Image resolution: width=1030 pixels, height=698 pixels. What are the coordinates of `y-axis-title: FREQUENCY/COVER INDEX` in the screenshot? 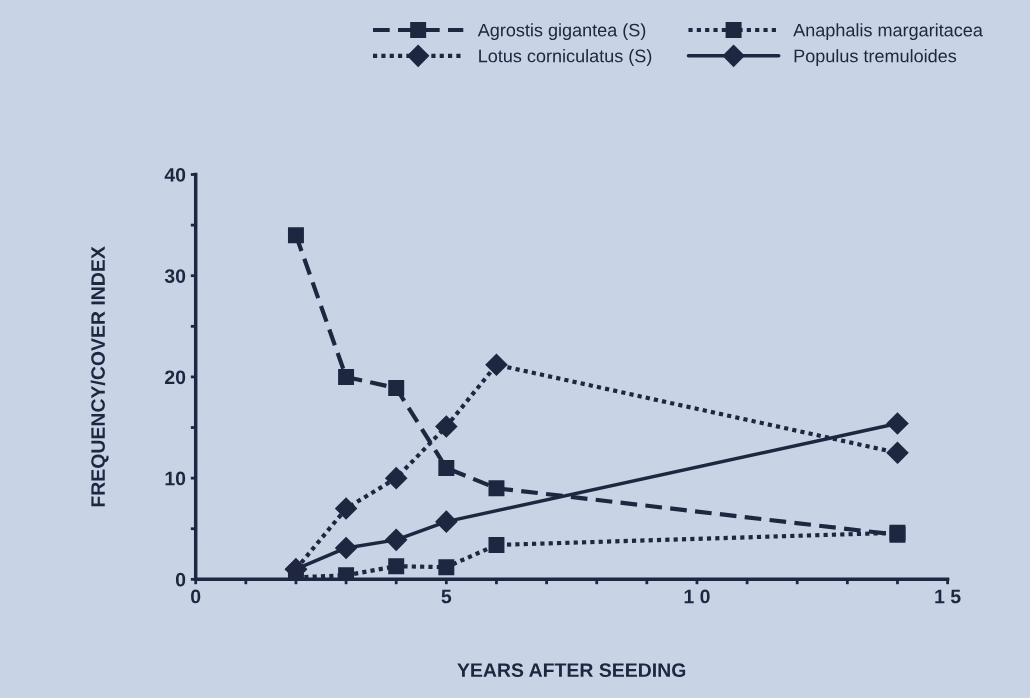 It's located at (99, 376).